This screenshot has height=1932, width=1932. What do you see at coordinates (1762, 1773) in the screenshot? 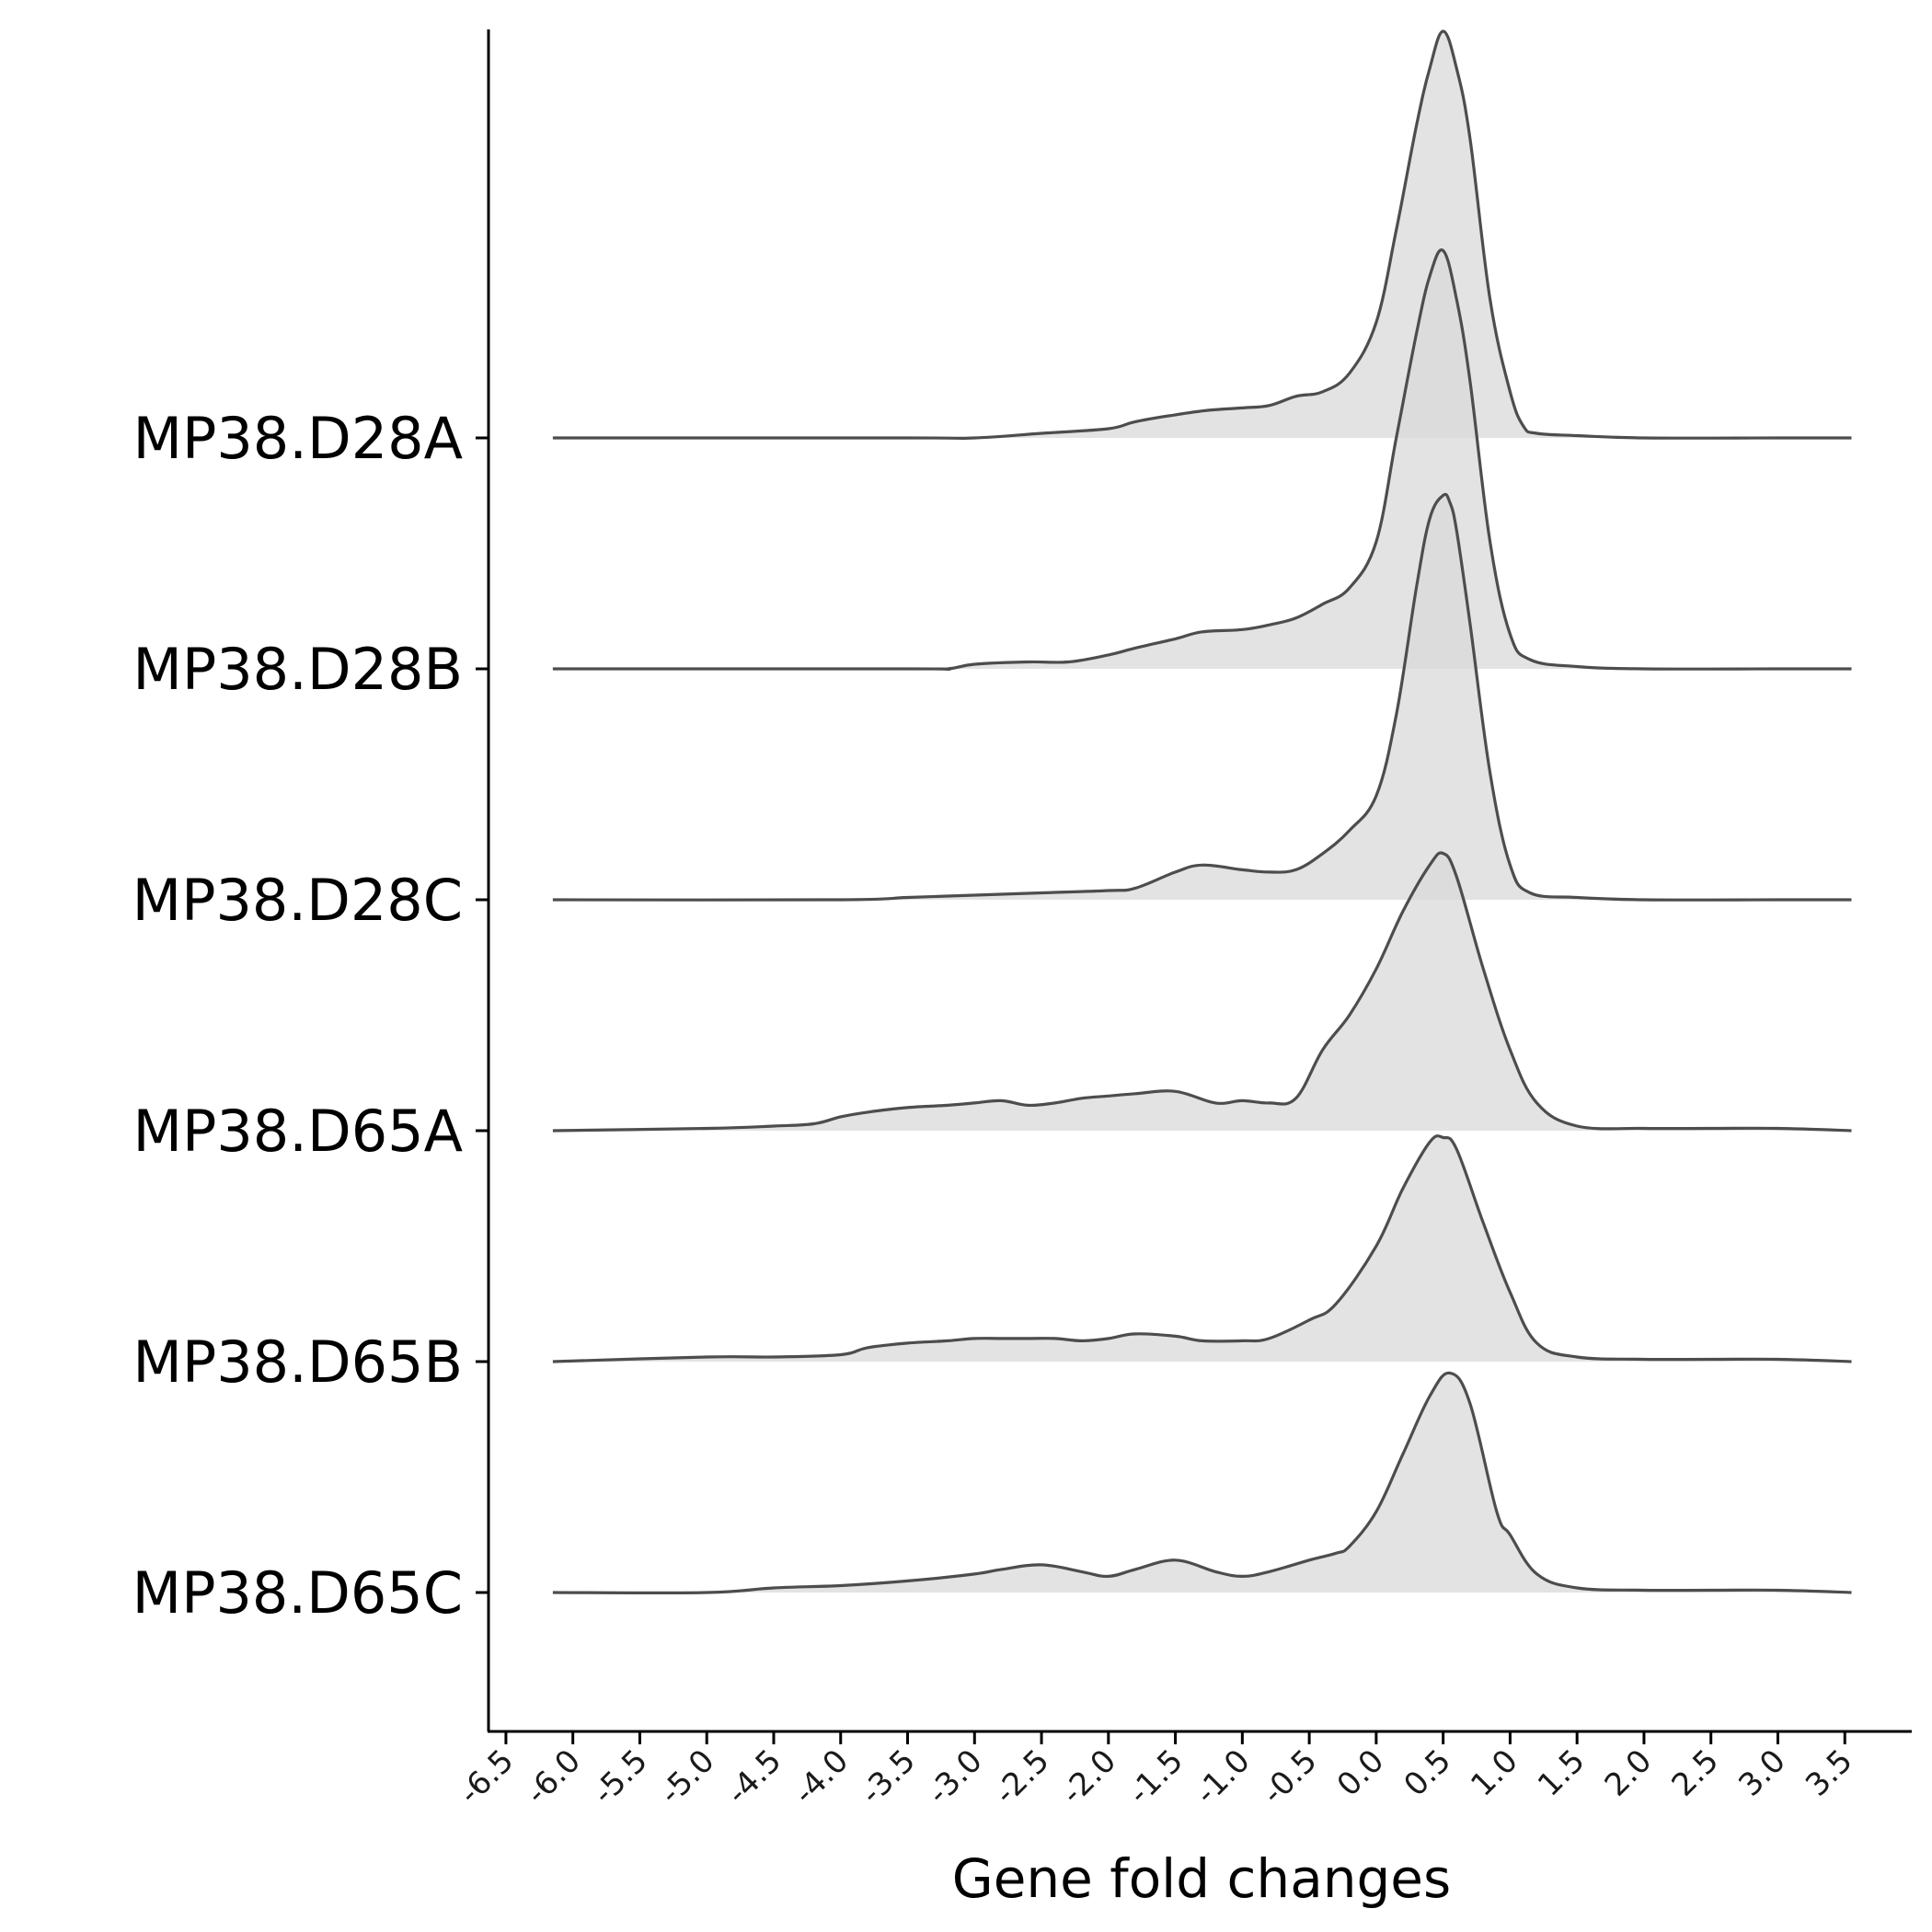
I see `x-tick-label: 3.0` at bounding box center [1762, 1773].